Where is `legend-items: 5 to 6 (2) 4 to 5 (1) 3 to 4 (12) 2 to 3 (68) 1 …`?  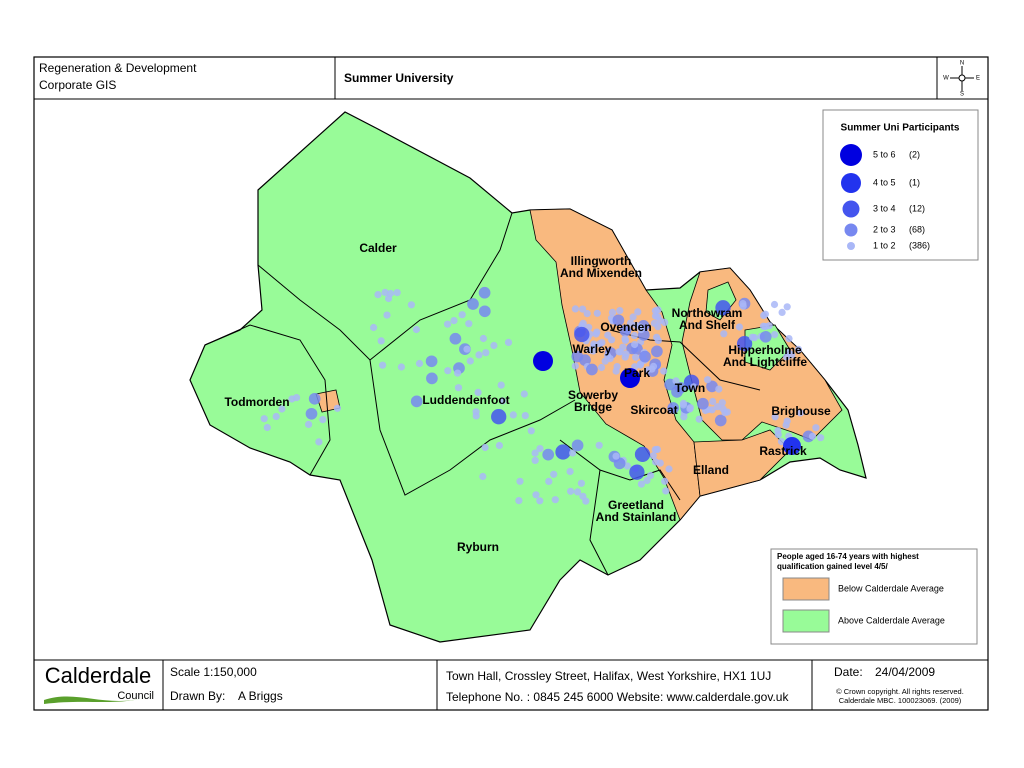 legend-items: 5 to 6 (2) 4 to 5 (1) 3 to 4 (12) 2 to 3 (68) 1 … is located at coordinates (885, 197).